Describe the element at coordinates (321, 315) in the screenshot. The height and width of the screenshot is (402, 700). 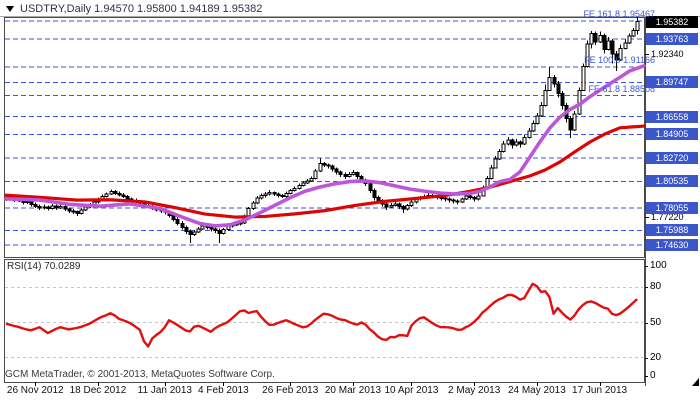
I see `rsi-line` at that location.